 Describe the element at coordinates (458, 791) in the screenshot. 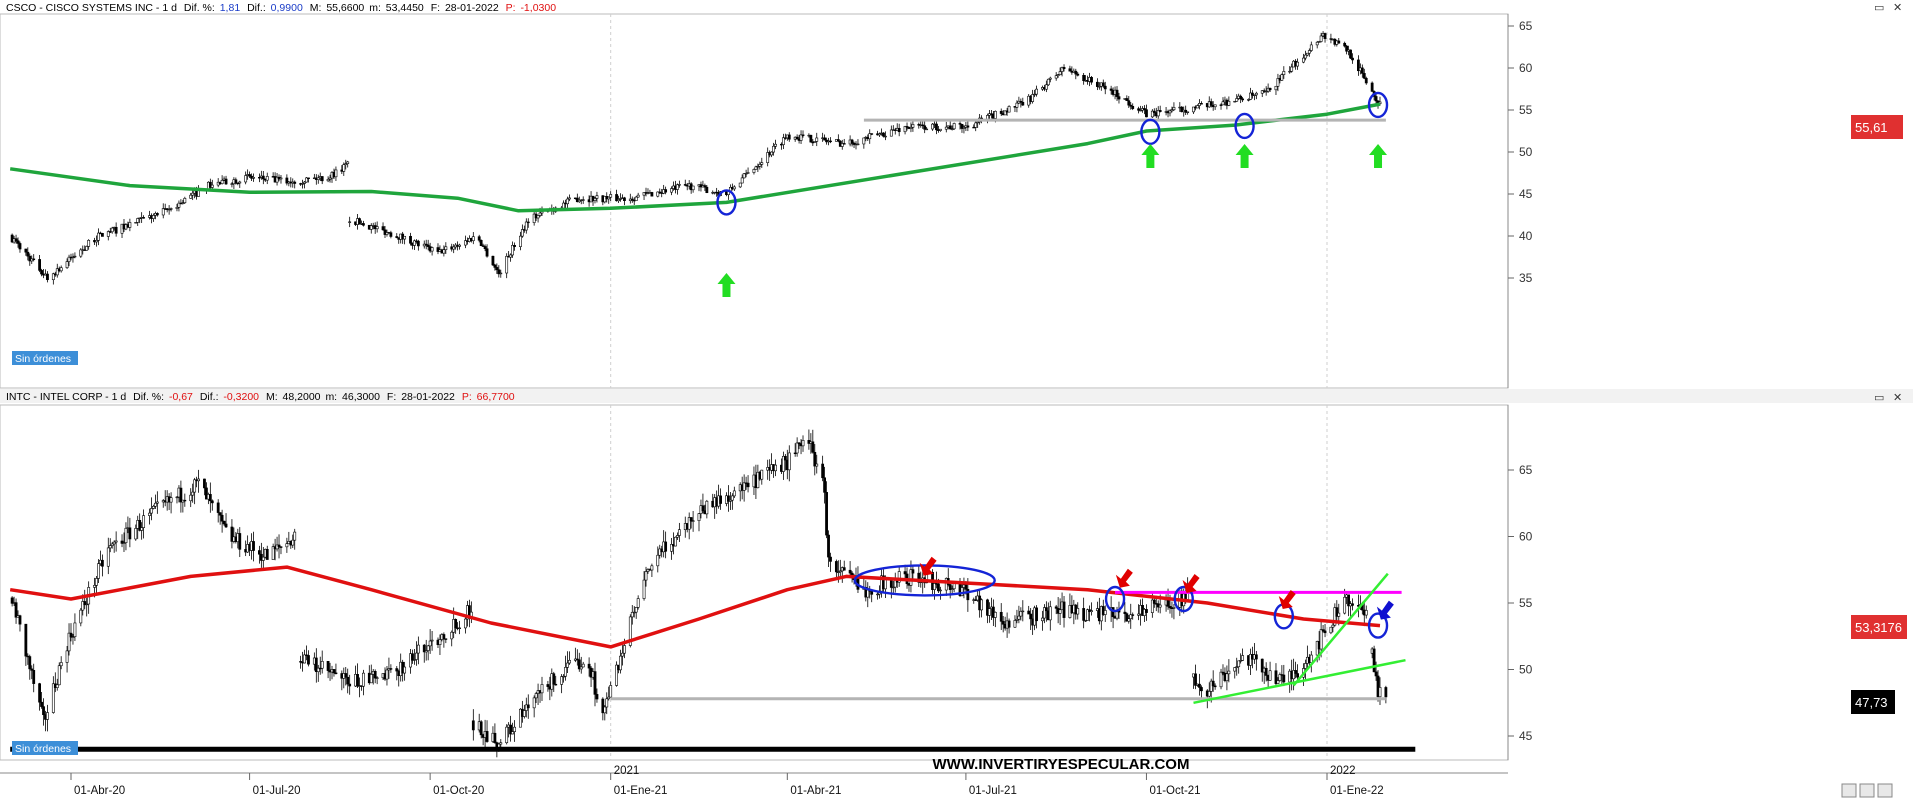

I see `x-tick-label: 01-Oct-20` at that location.